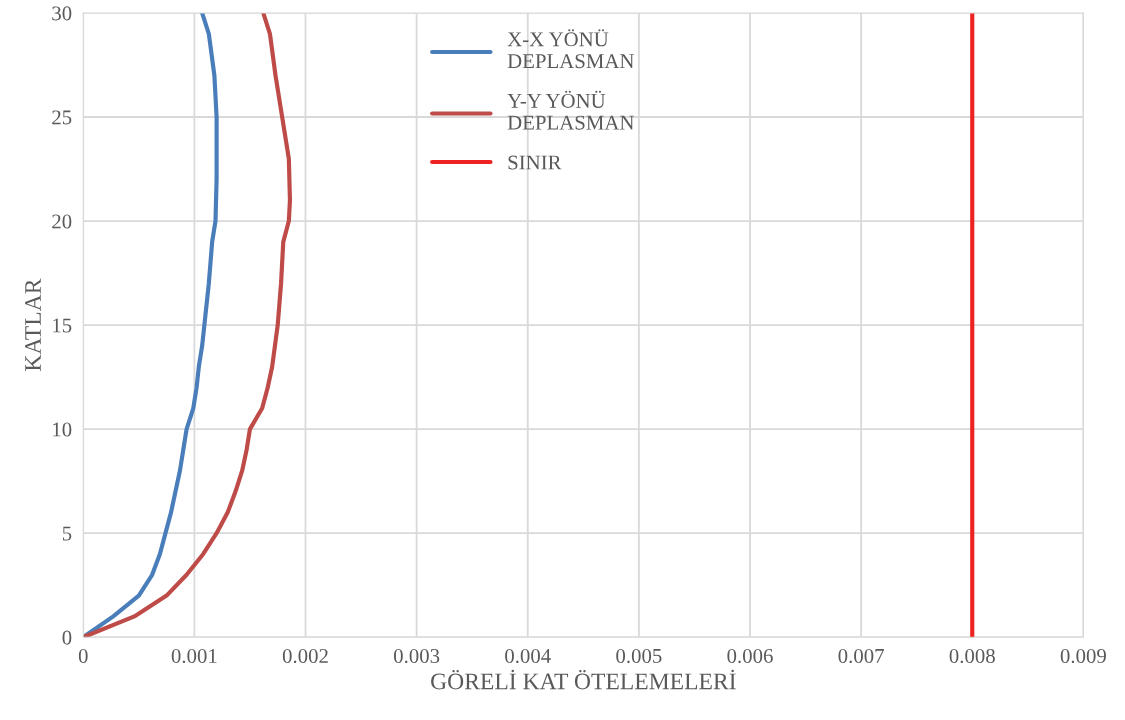  What do you see at coordinates (528, 656) in the screenshot?
I see `x-tick-label: 0.004` at bounding box center [528, 656].